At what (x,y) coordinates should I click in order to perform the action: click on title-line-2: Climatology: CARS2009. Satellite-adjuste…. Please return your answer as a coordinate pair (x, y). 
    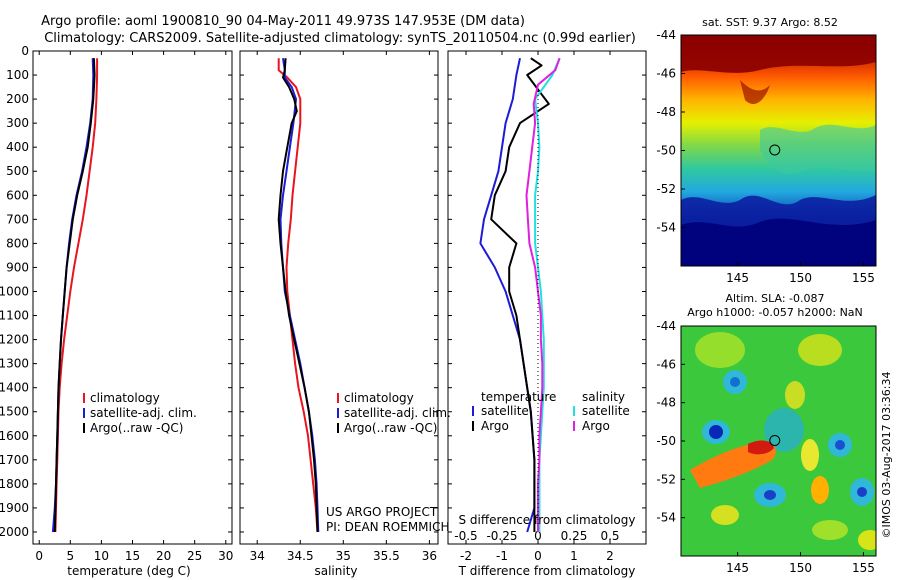
    Looking at the image, I should click on (340, 38).